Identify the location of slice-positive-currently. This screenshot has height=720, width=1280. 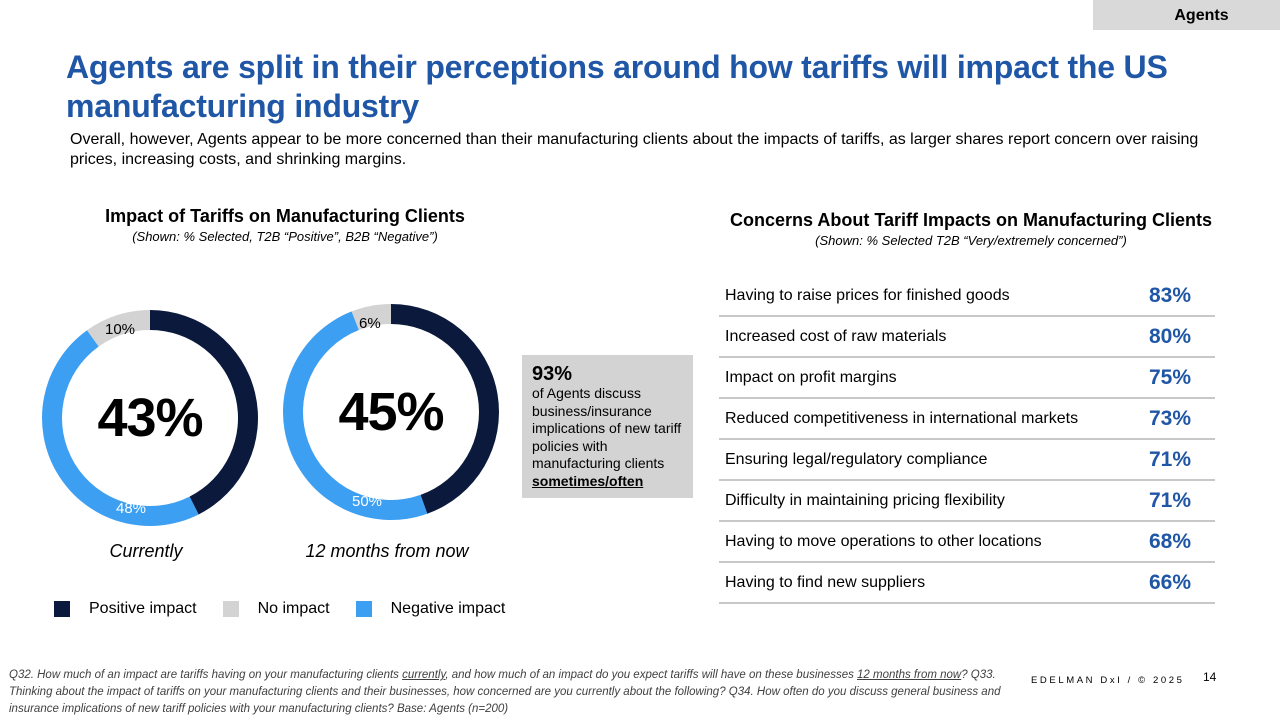
(204, 412).